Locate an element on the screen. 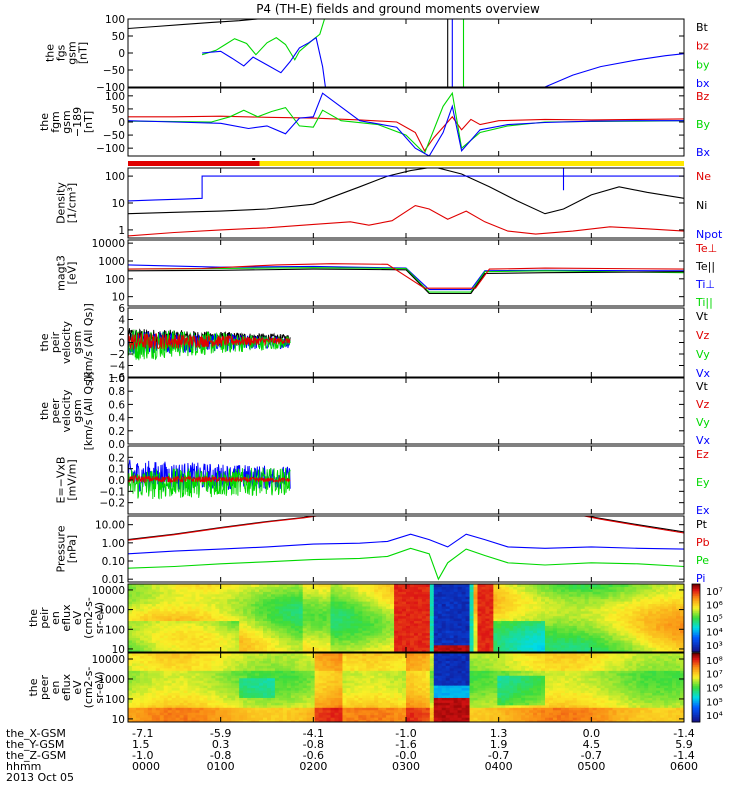  ephemeris-value: 0000 is located at coordinates (146, 766).